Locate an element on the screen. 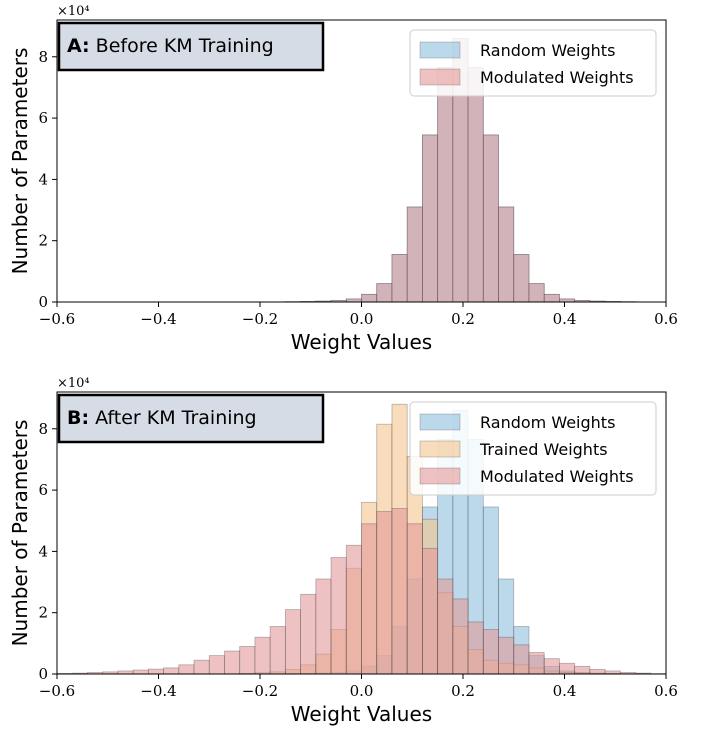 This screenshot has height=735, width=707. panel-title: A: Before KM Training is located at coordinates (191, 46).